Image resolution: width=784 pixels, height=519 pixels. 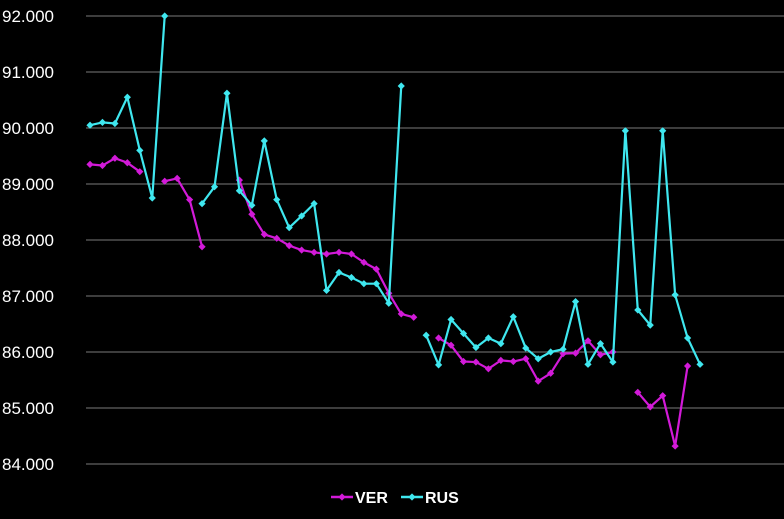 I want to click on y-tick-label: 86.000, so click(x=28, y=352).